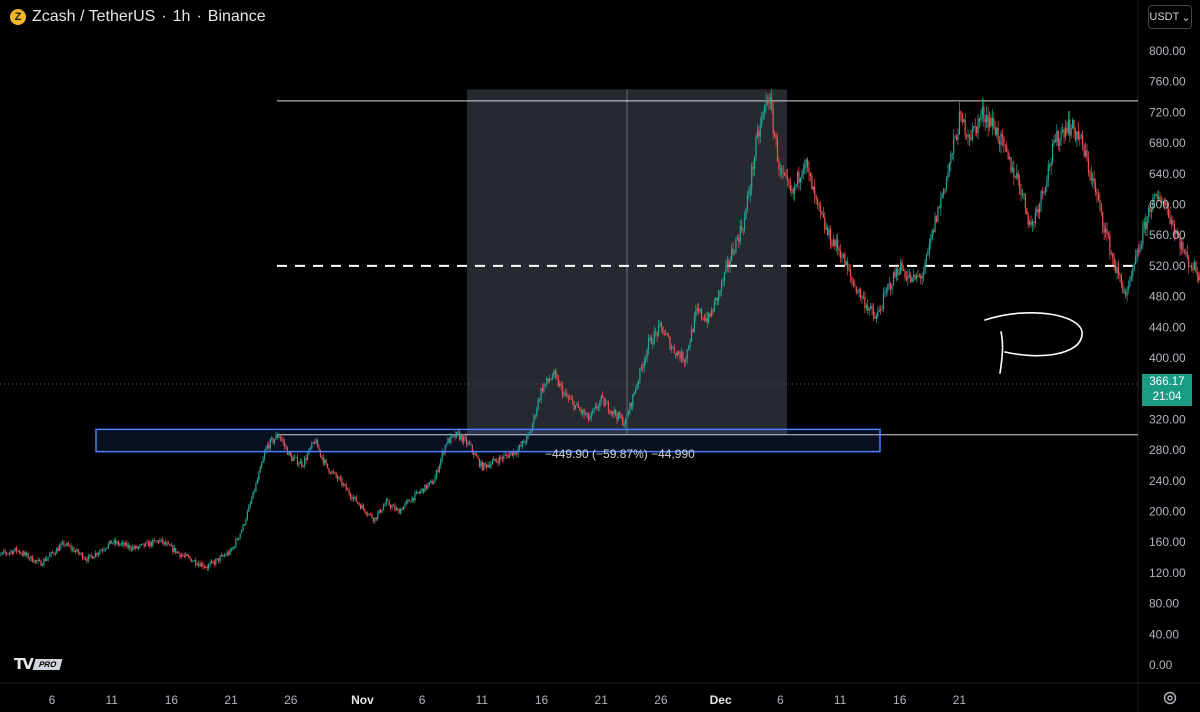 This screenshot has width=1200, height=712. I want to click on demand-zone-box, so click(488, 440).